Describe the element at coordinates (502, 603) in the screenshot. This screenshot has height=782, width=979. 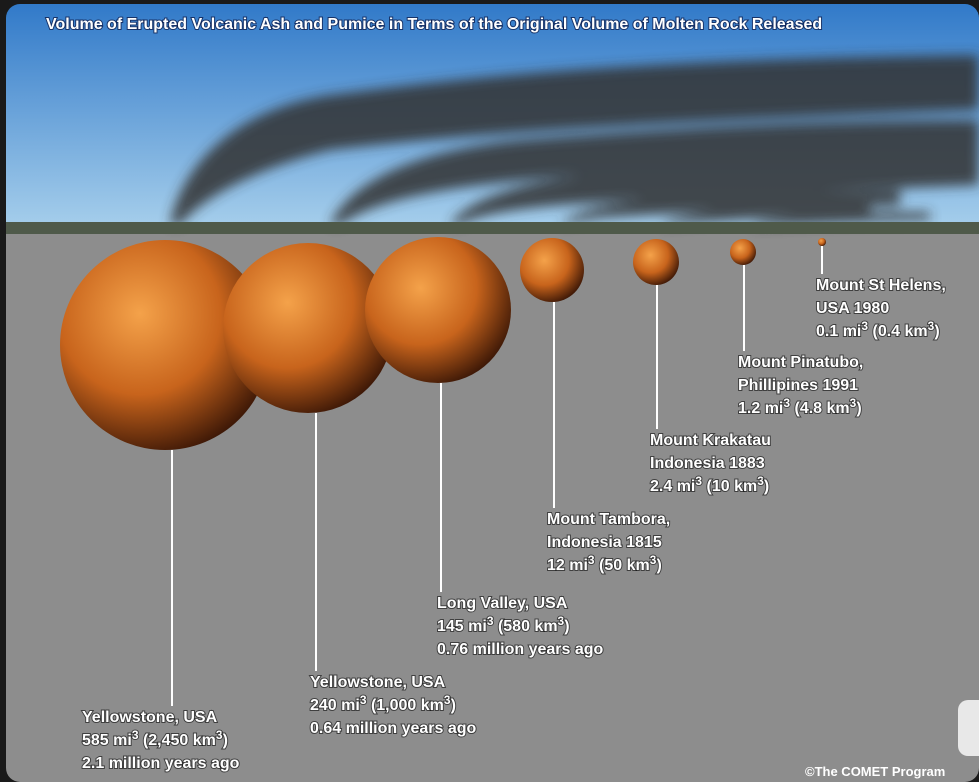
I see `eruption-label: Long Valley, USA` at that location.